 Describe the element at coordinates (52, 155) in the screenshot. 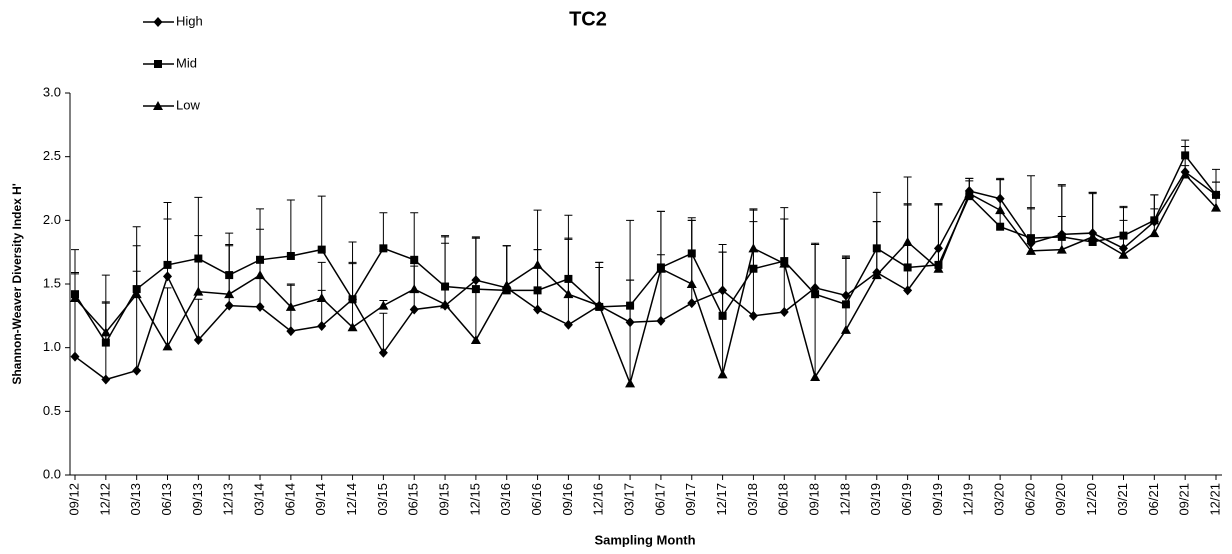

I see `y-tick-label: 2.5` at that location.